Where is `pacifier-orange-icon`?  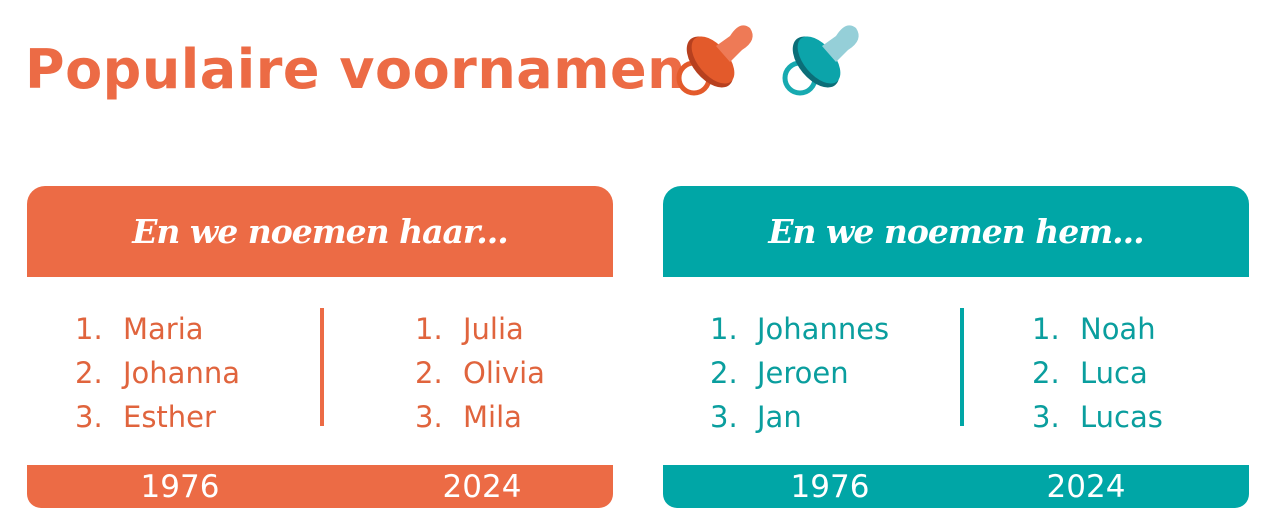
pacifier-orange-icon is located at coordinates (714, 60).